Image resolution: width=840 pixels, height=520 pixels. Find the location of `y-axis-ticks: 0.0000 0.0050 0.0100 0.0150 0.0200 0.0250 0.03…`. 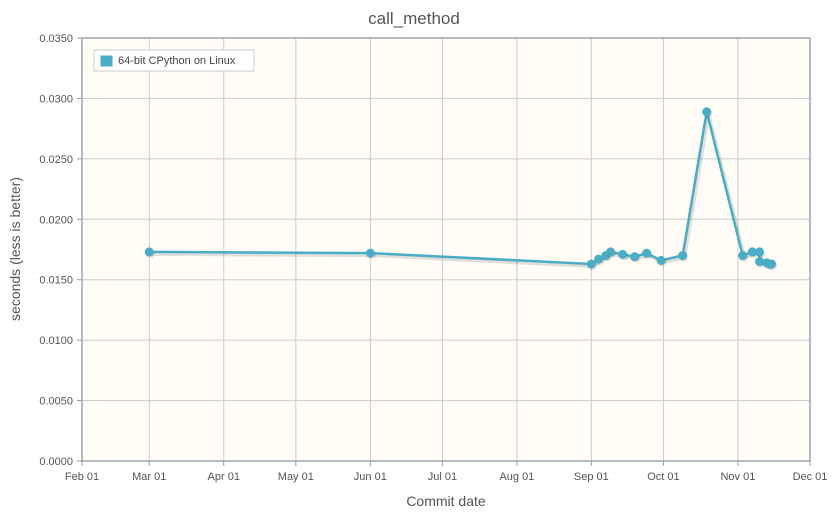

y-axis-ticks: 0.0000 0.0050 0.0100 0.0150 0.0200 0.0250 0.03… is located at coordinates (60, 250).